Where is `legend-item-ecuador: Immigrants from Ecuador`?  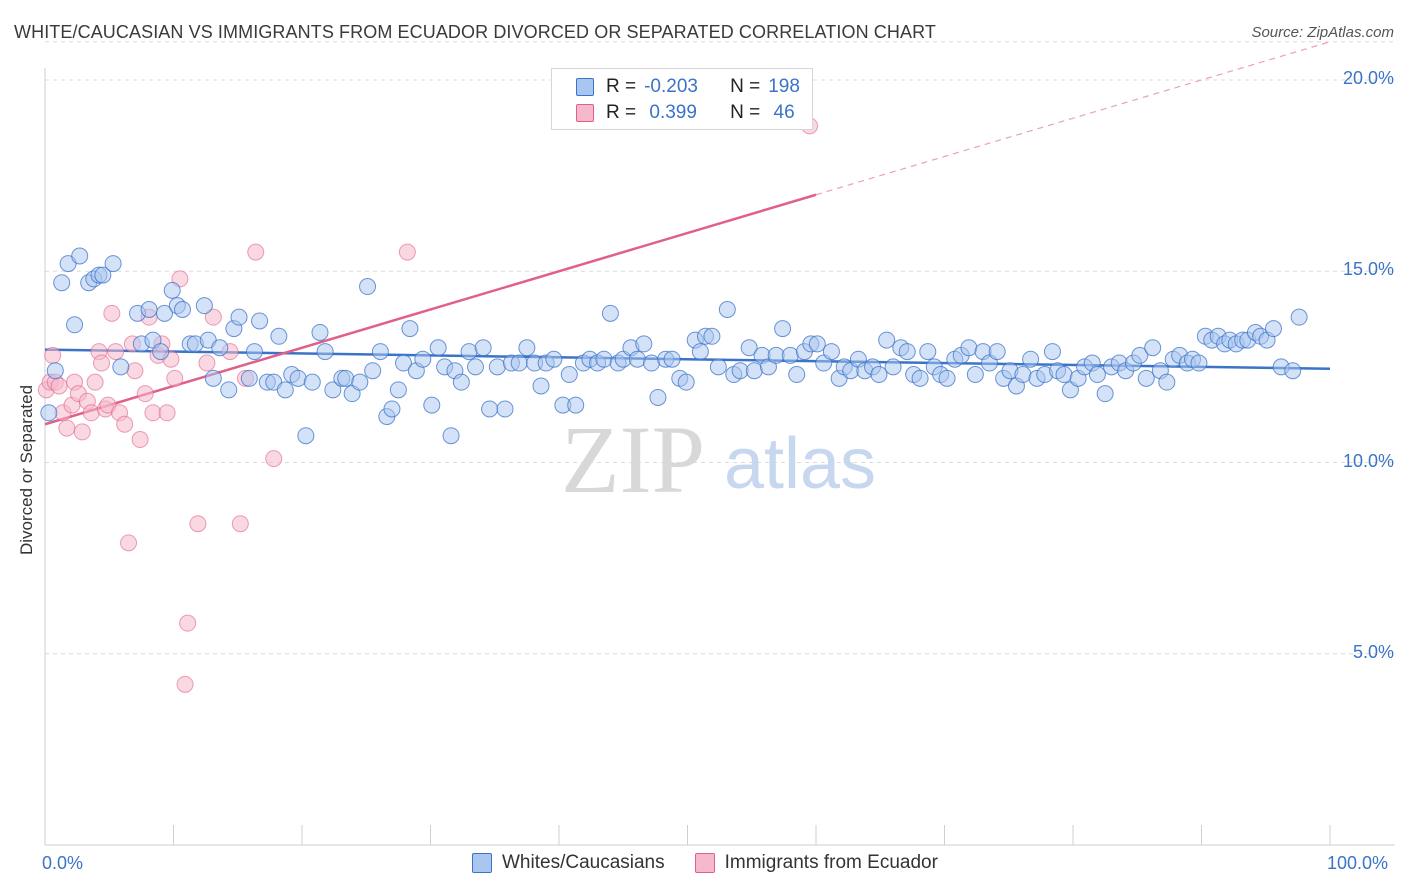
legend-item-ecuador: Immigrants from Ecuador is located at coordinates (816, 863).